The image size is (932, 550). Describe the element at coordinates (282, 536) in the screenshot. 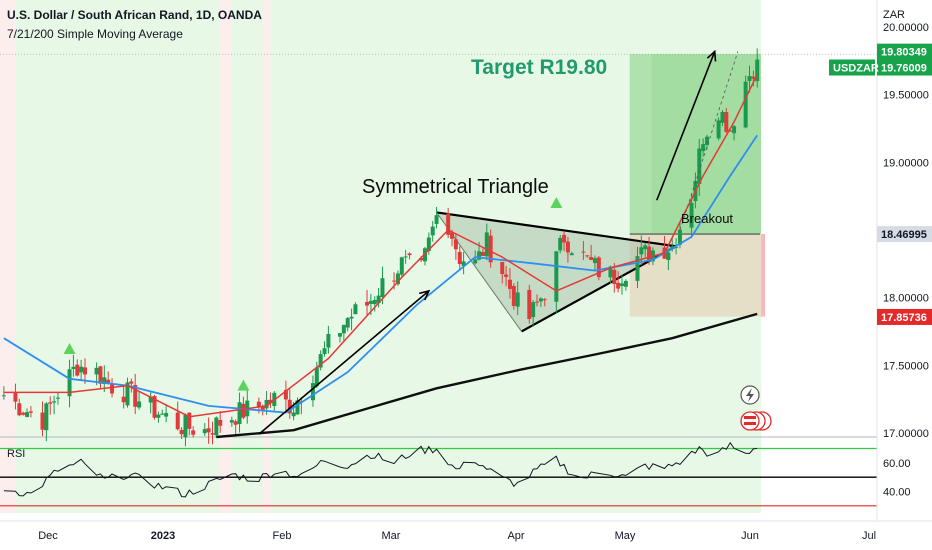

I see `x-tick-label: Feb` at that location.